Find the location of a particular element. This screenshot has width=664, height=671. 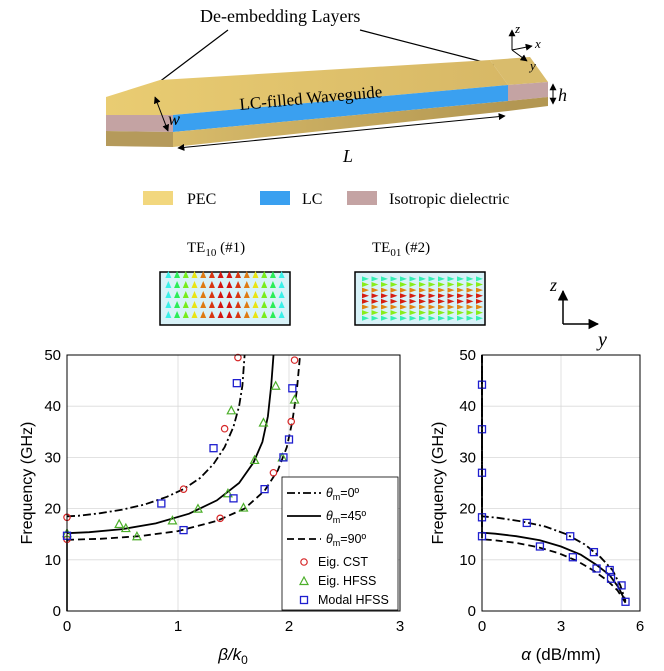

legend-label: θm=0º is located at coordinates (343, 494).